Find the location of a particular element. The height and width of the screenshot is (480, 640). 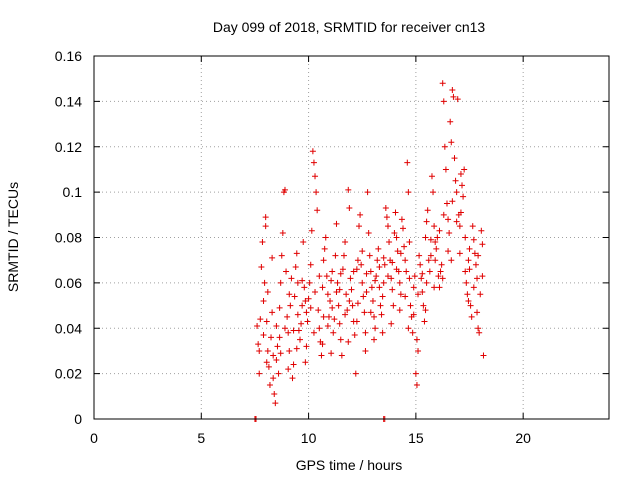

y-tick-label: 0 is located at coordinates (78, 419).